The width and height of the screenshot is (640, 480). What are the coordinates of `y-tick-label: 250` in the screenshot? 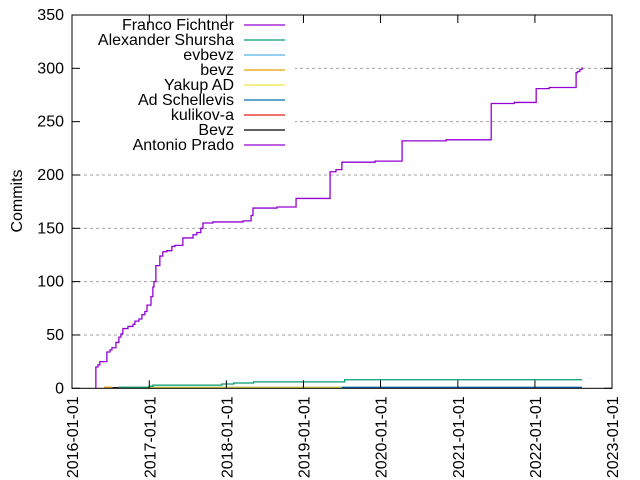 It's located at (50, 122).